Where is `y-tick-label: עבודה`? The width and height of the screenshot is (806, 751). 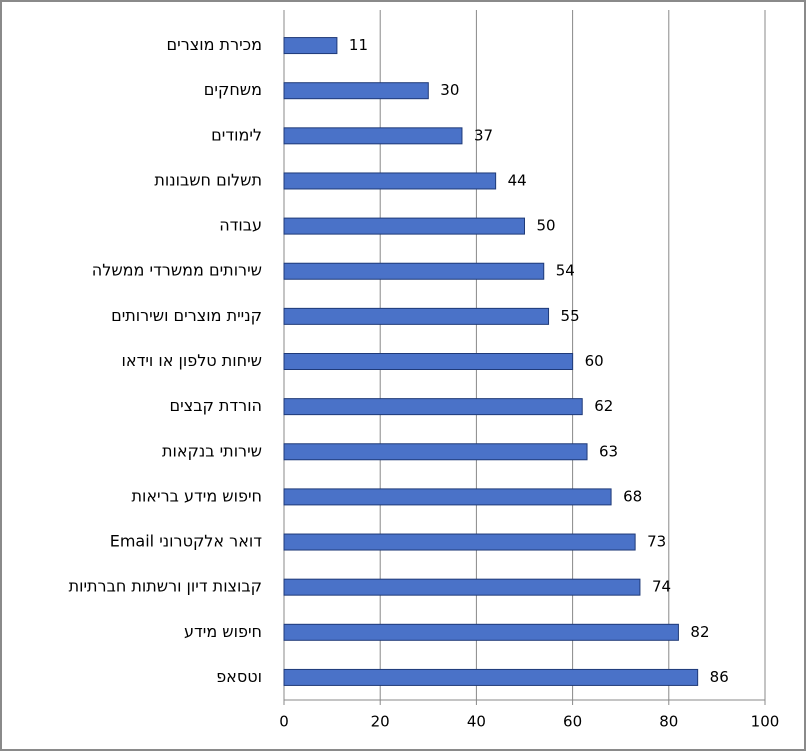 y-tick-label: עבודה is located at coordinates (240, 225).